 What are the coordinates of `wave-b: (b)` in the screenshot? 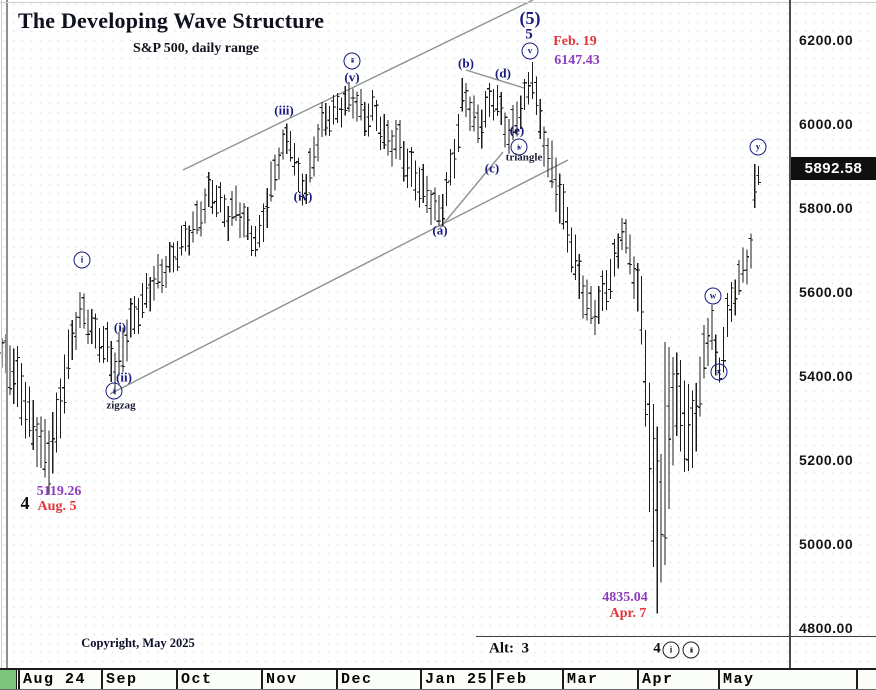 It's located at (466, 63).